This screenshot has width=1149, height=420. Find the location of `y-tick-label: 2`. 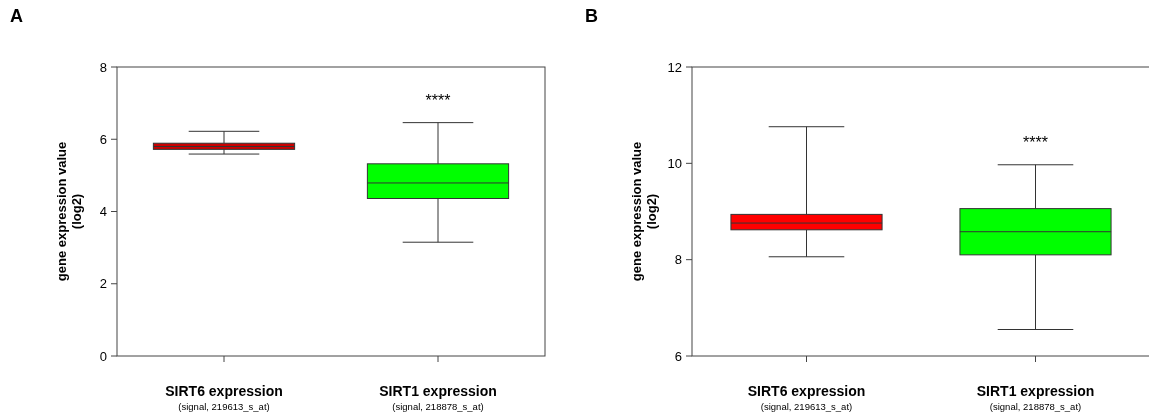

y-tick-label: 2 is located at coordinates (103, 284).